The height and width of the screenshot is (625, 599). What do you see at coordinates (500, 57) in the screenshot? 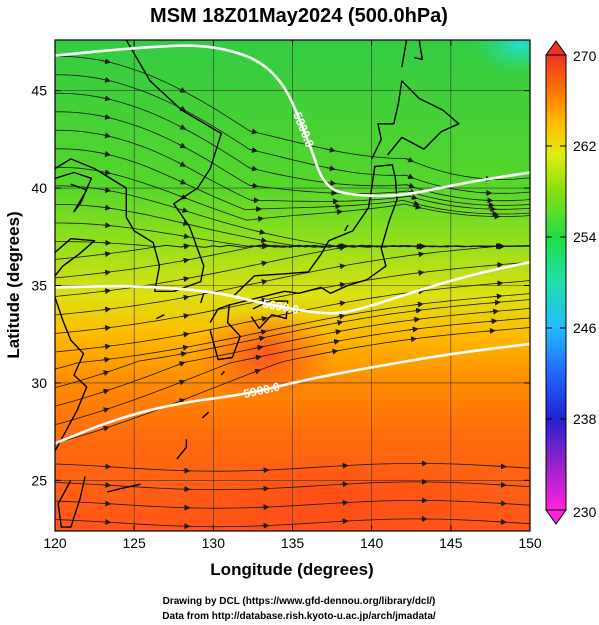
I see `cool-anomaly` at bounding box center [500, 57].